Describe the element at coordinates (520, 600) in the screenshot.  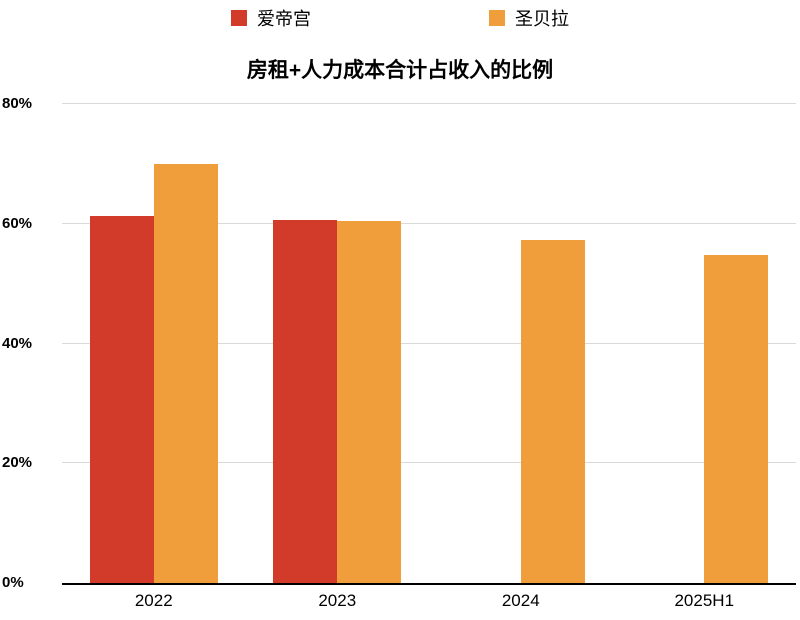
I see `x-tick-2024: 2024` at that location.